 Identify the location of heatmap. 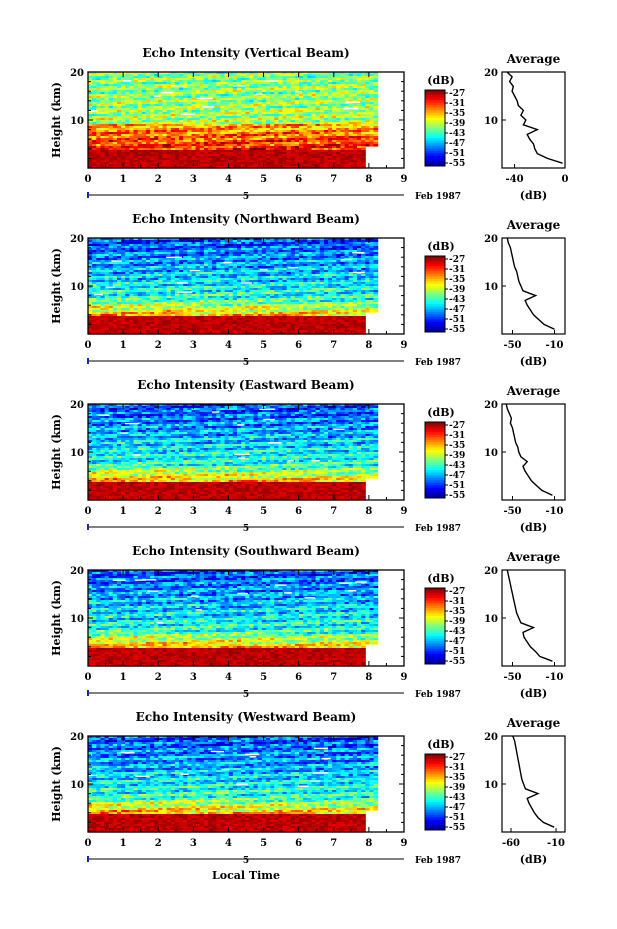
(233, 120).